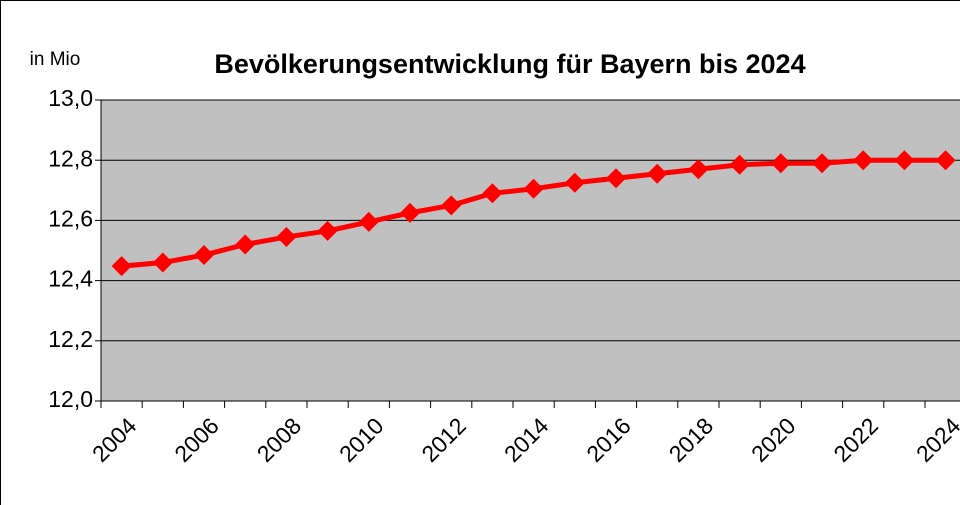 The height and width of the screenshot is (505, 960). What do you see at coordinates (70, 399) in the screenshot?
I see `y-tick-label: 12,0` at bounding box center [70, 399].